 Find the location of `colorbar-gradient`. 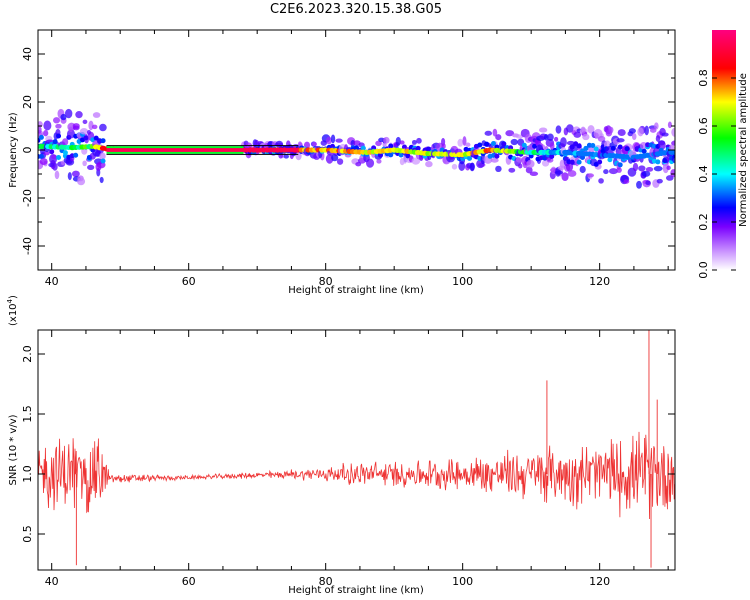

colorbar-gradient is located at coordinates (724, 150).